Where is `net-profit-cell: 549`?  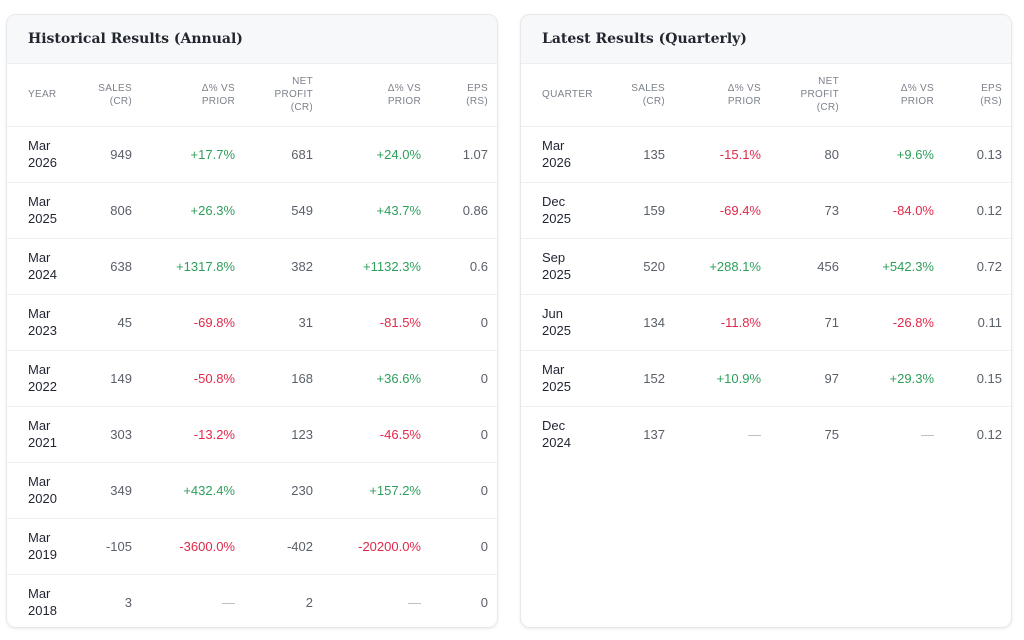
net-profit-cell: 549 is located at coordinates (284, 210).